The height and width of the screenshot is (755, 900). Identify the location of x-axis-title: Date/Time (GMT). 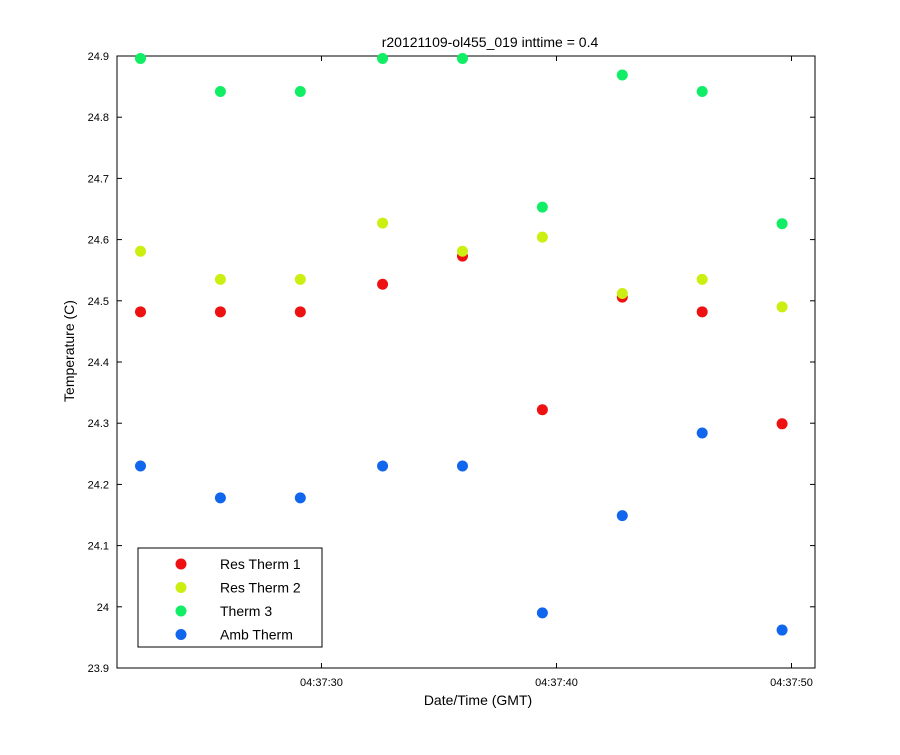
(478, 700).